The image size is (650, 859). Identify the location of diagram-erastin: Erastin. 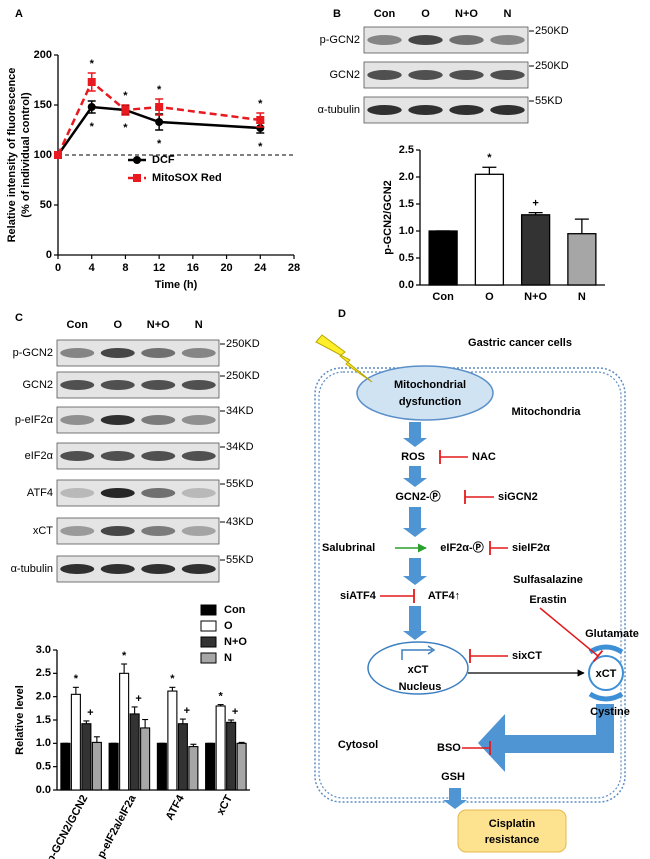
(548, 600).